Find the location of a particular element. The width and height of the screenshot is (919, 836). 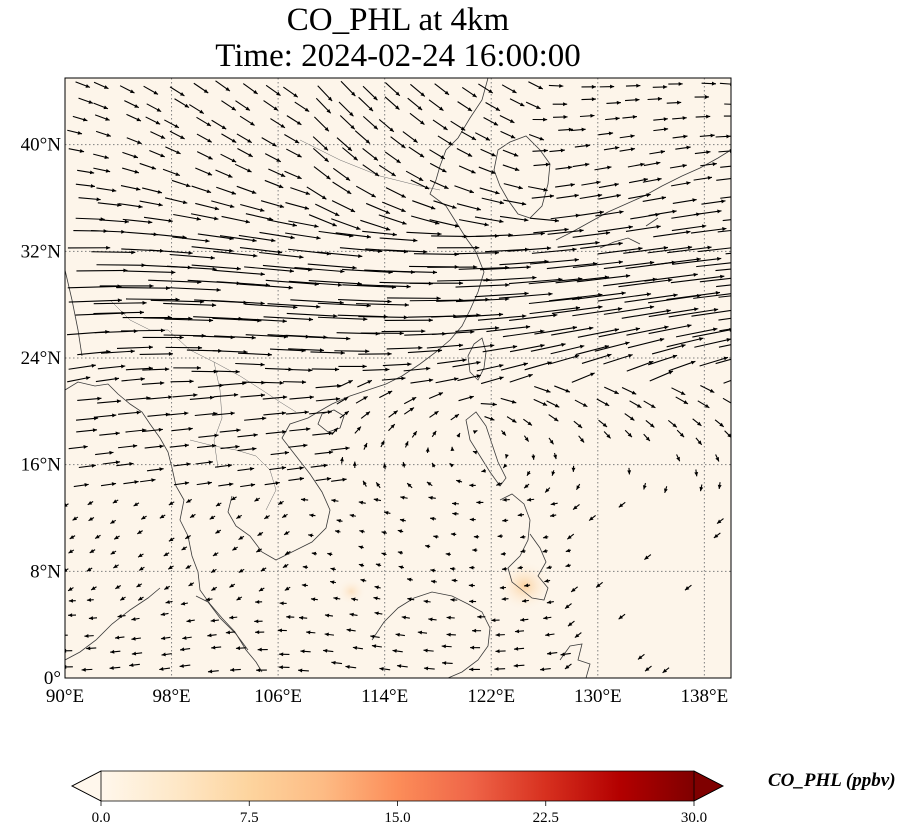

colorbar-tick-label: 7.5 is located at coordinates (249, 818).